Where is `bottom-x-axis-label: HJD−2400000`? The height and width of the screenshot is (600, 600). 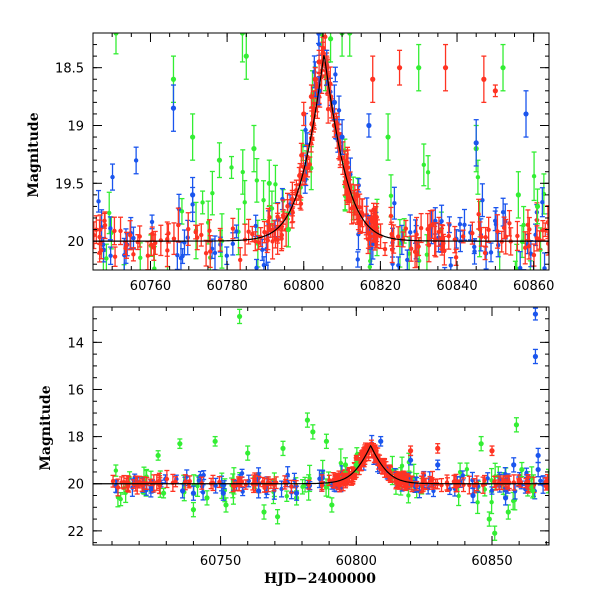 bottom-x-axis-label: HJD−2400000 is located at coordinates (320, 579).